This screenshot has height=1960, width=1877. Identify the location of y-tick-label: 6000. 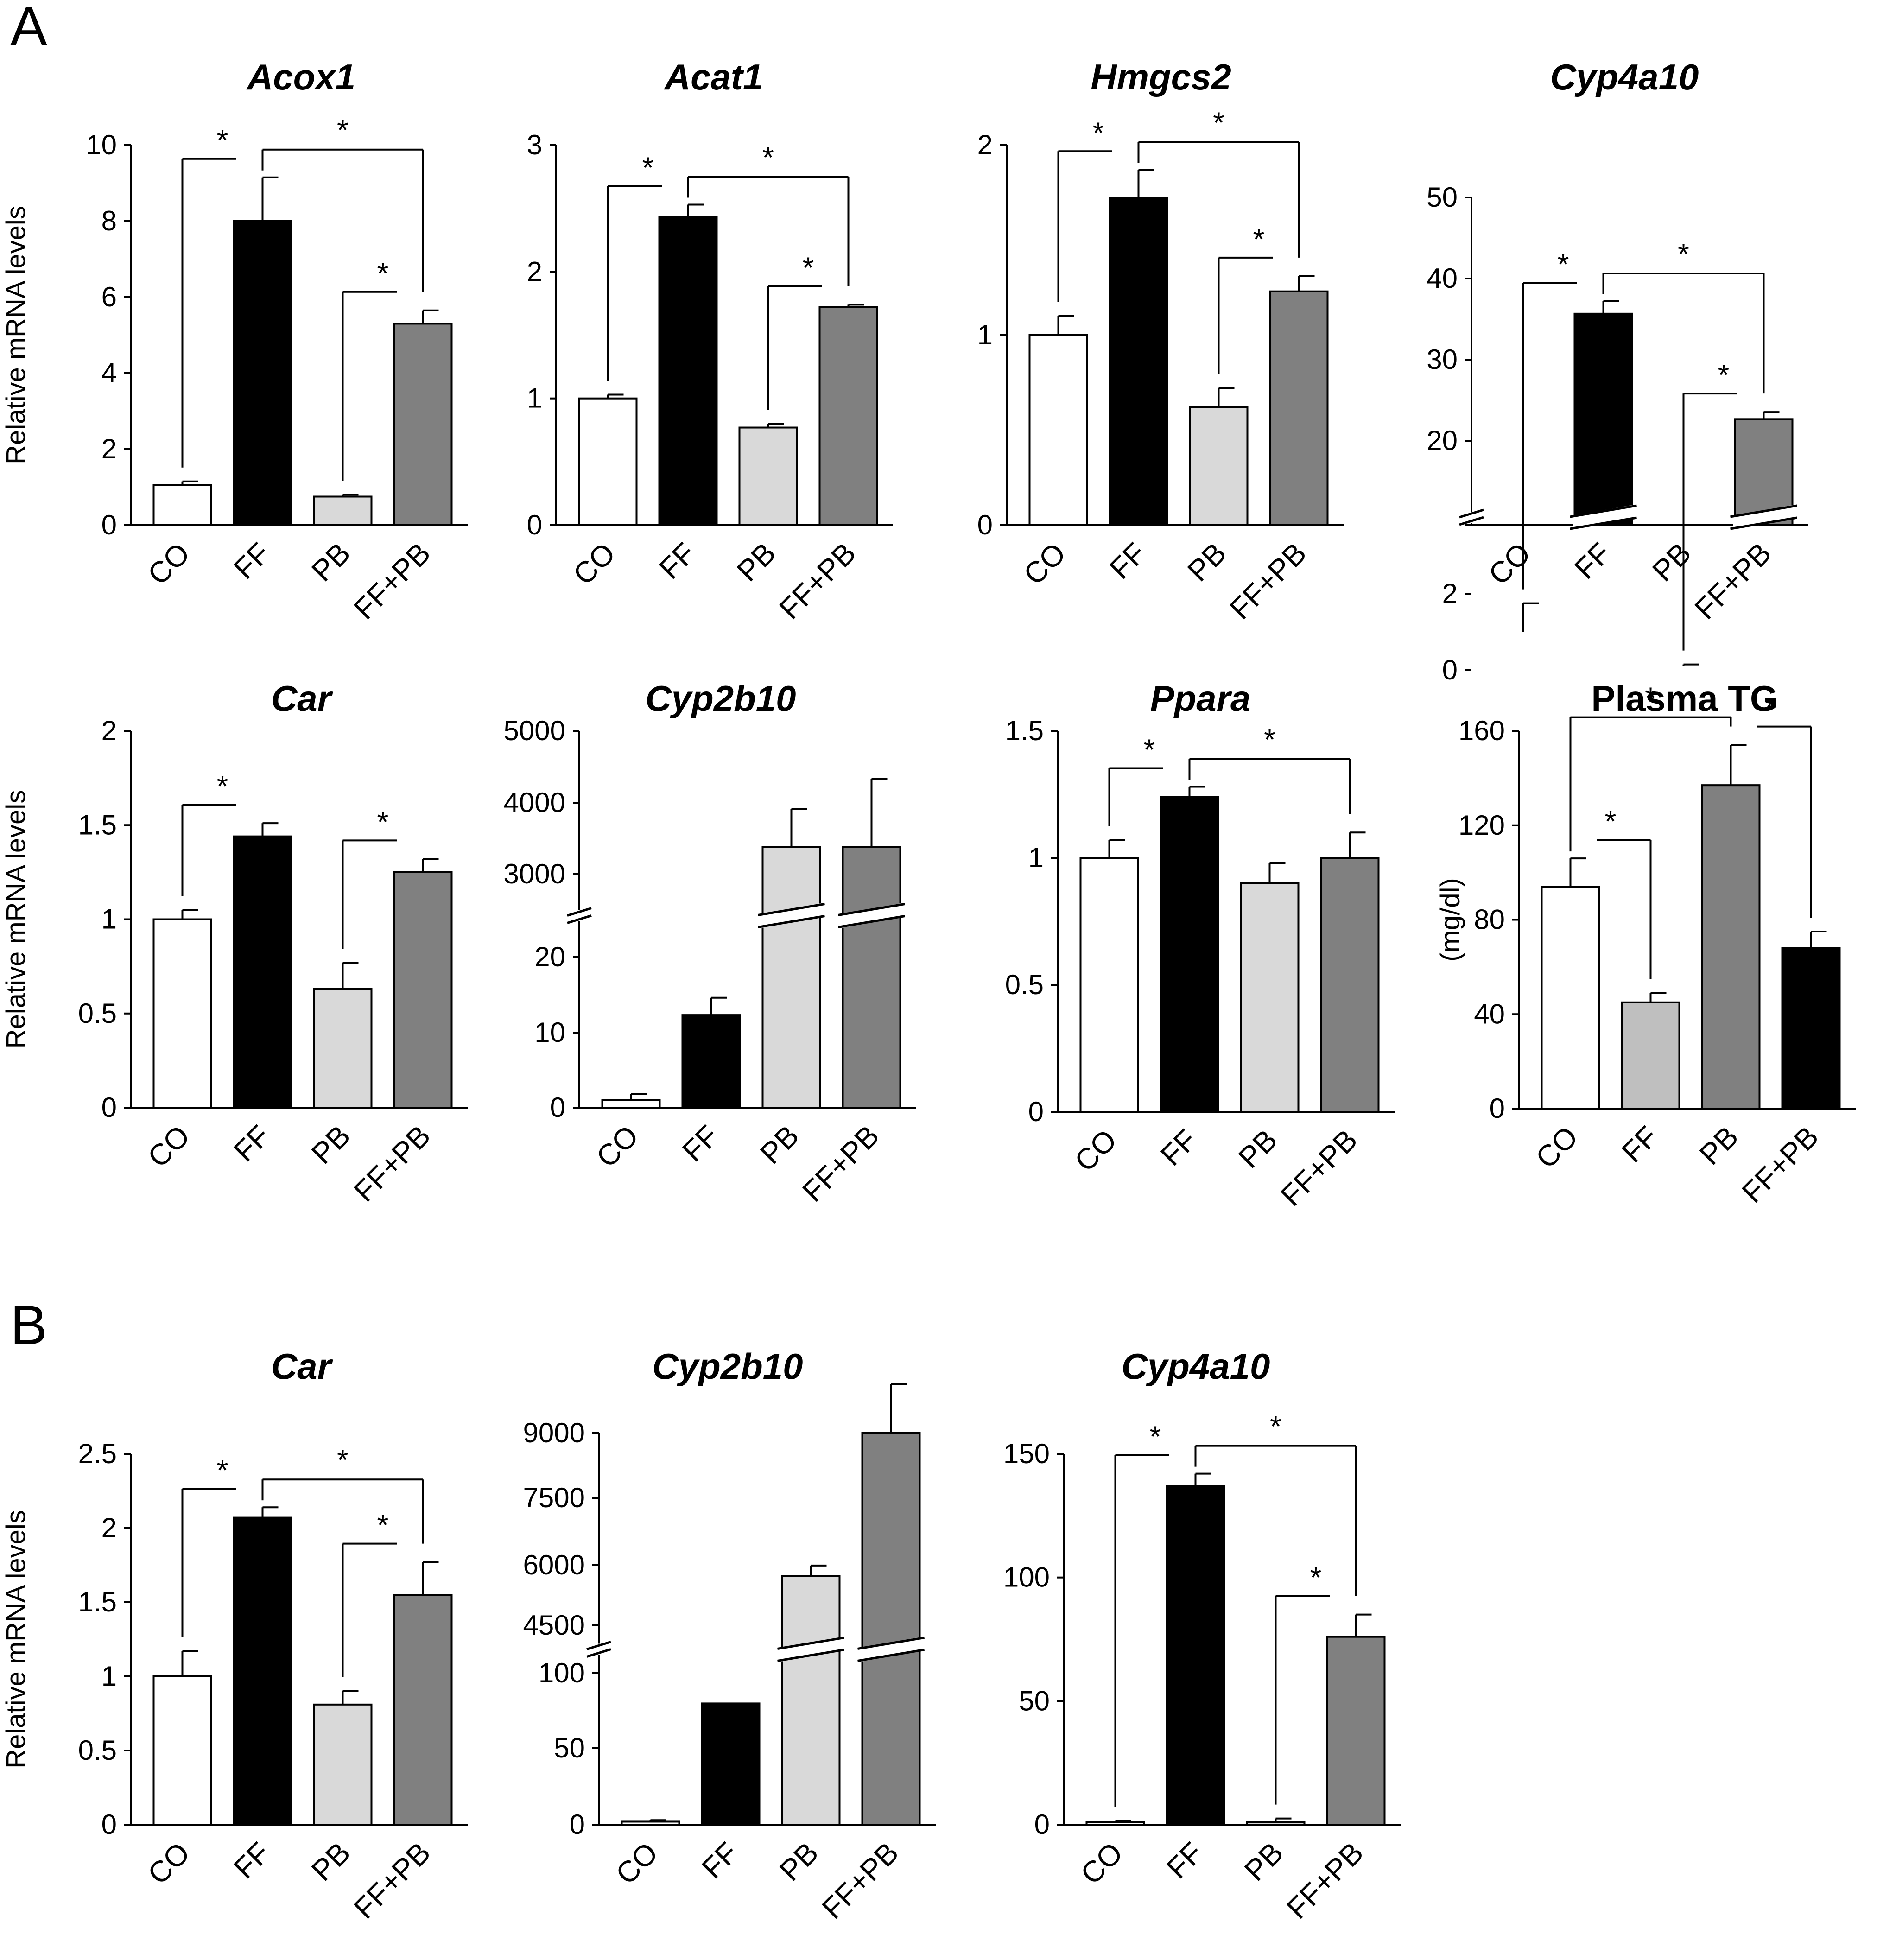
(554, 1564).